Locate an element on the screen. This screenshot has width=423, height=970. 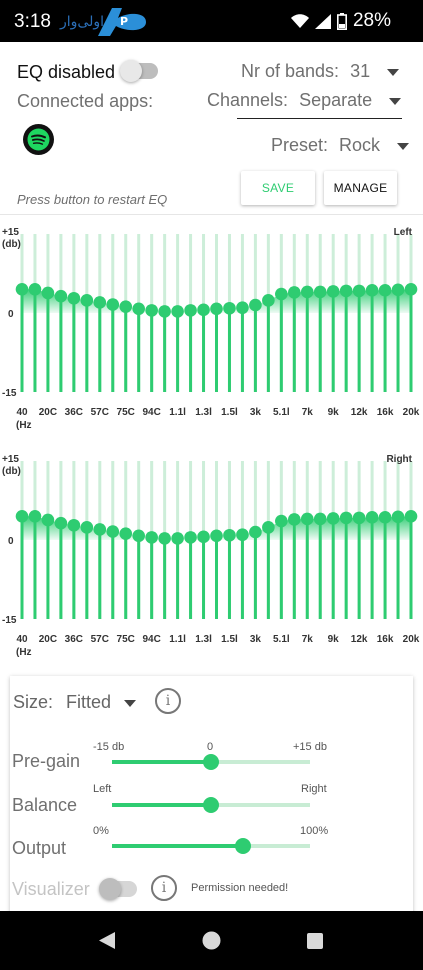
battery-percent: 28% is located at coordinates (371, 20).